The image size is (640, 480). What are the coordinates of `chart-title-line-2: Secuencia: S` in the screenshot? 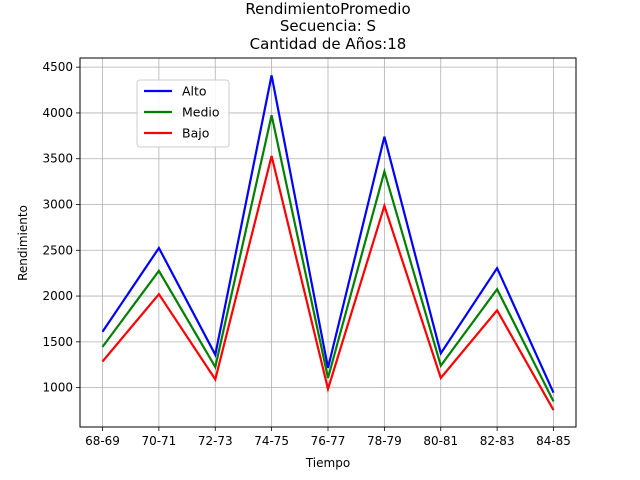 It's located at (328, 26).